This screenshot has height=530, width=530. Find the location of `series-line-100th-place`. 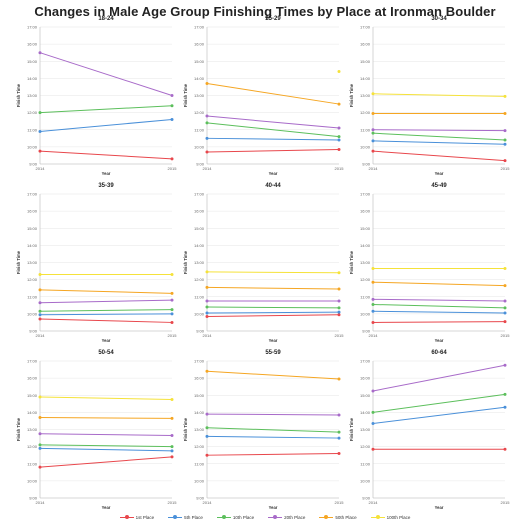

series-line-100th-place is located at coordinates (106, 398).